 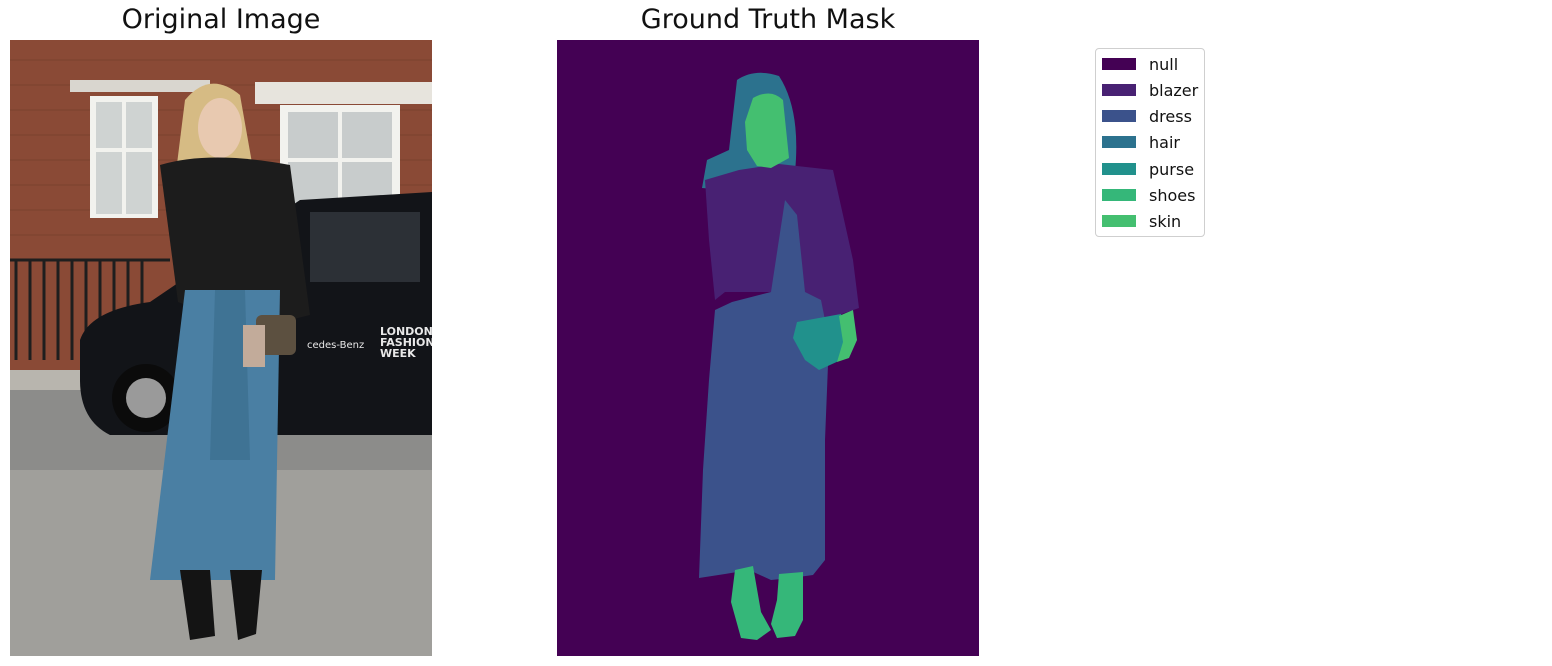 I want to click on mask-purse-region, so click(x=821, y=342).